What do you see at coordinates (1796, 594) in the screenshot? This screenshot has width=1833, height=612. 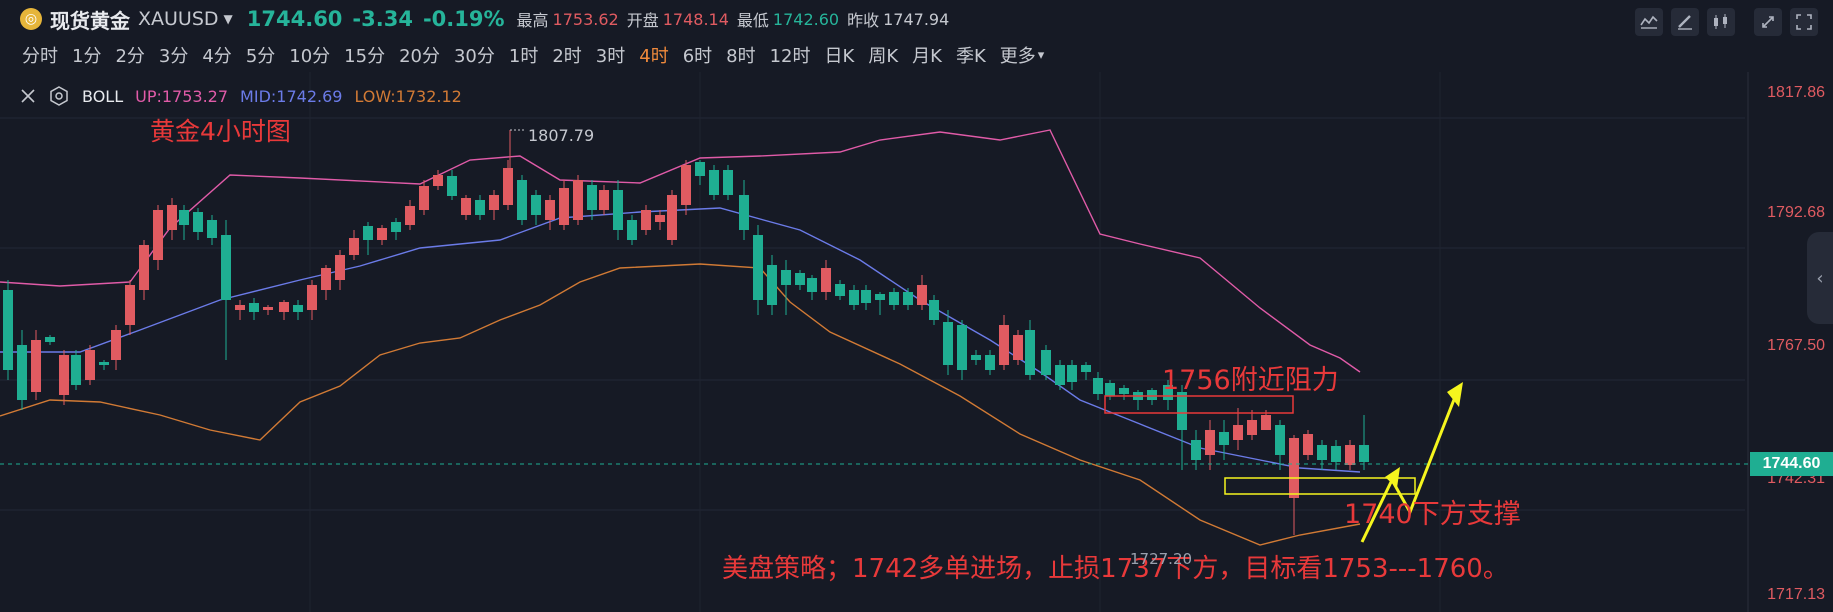 I see `y-axis-label: 1717.13` at bounding box center [1796, 594].